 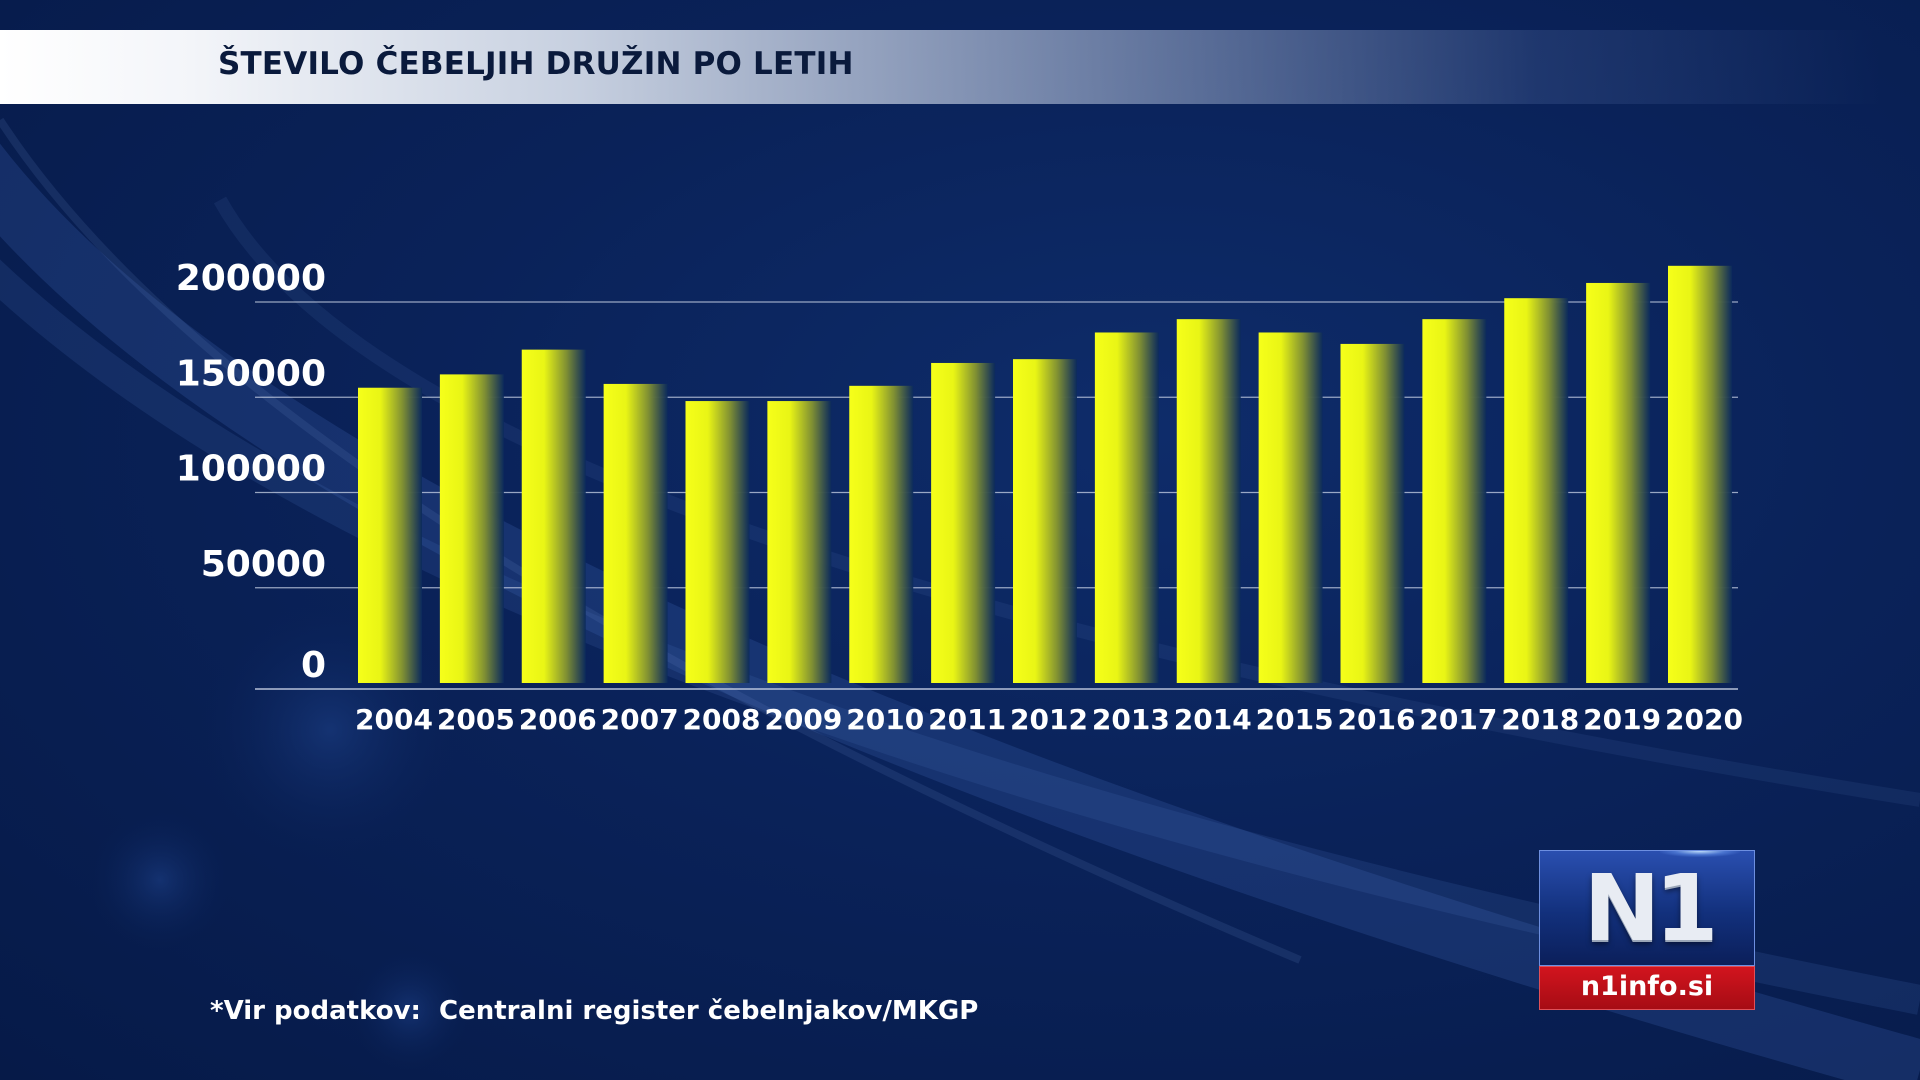 I want to click on bar-2006, so click(x=553, y=516).